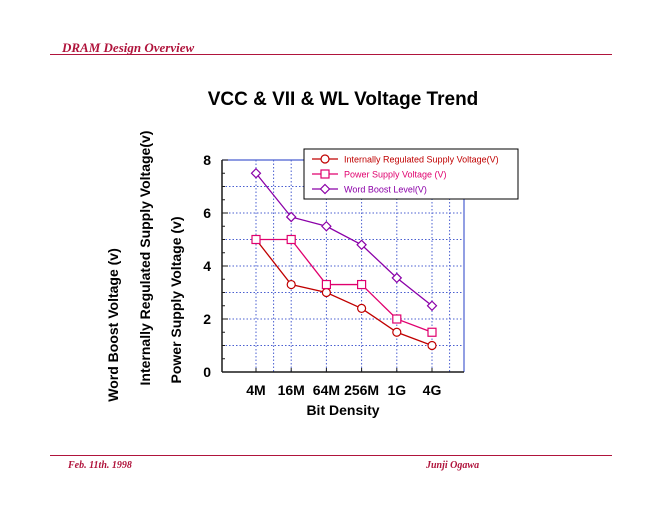 This screenshot has height=510, width=660. Describe the element at coordinates (100, 465) in the screenshot. I see `footer-date: Feb. 11th. 1998` at that location.